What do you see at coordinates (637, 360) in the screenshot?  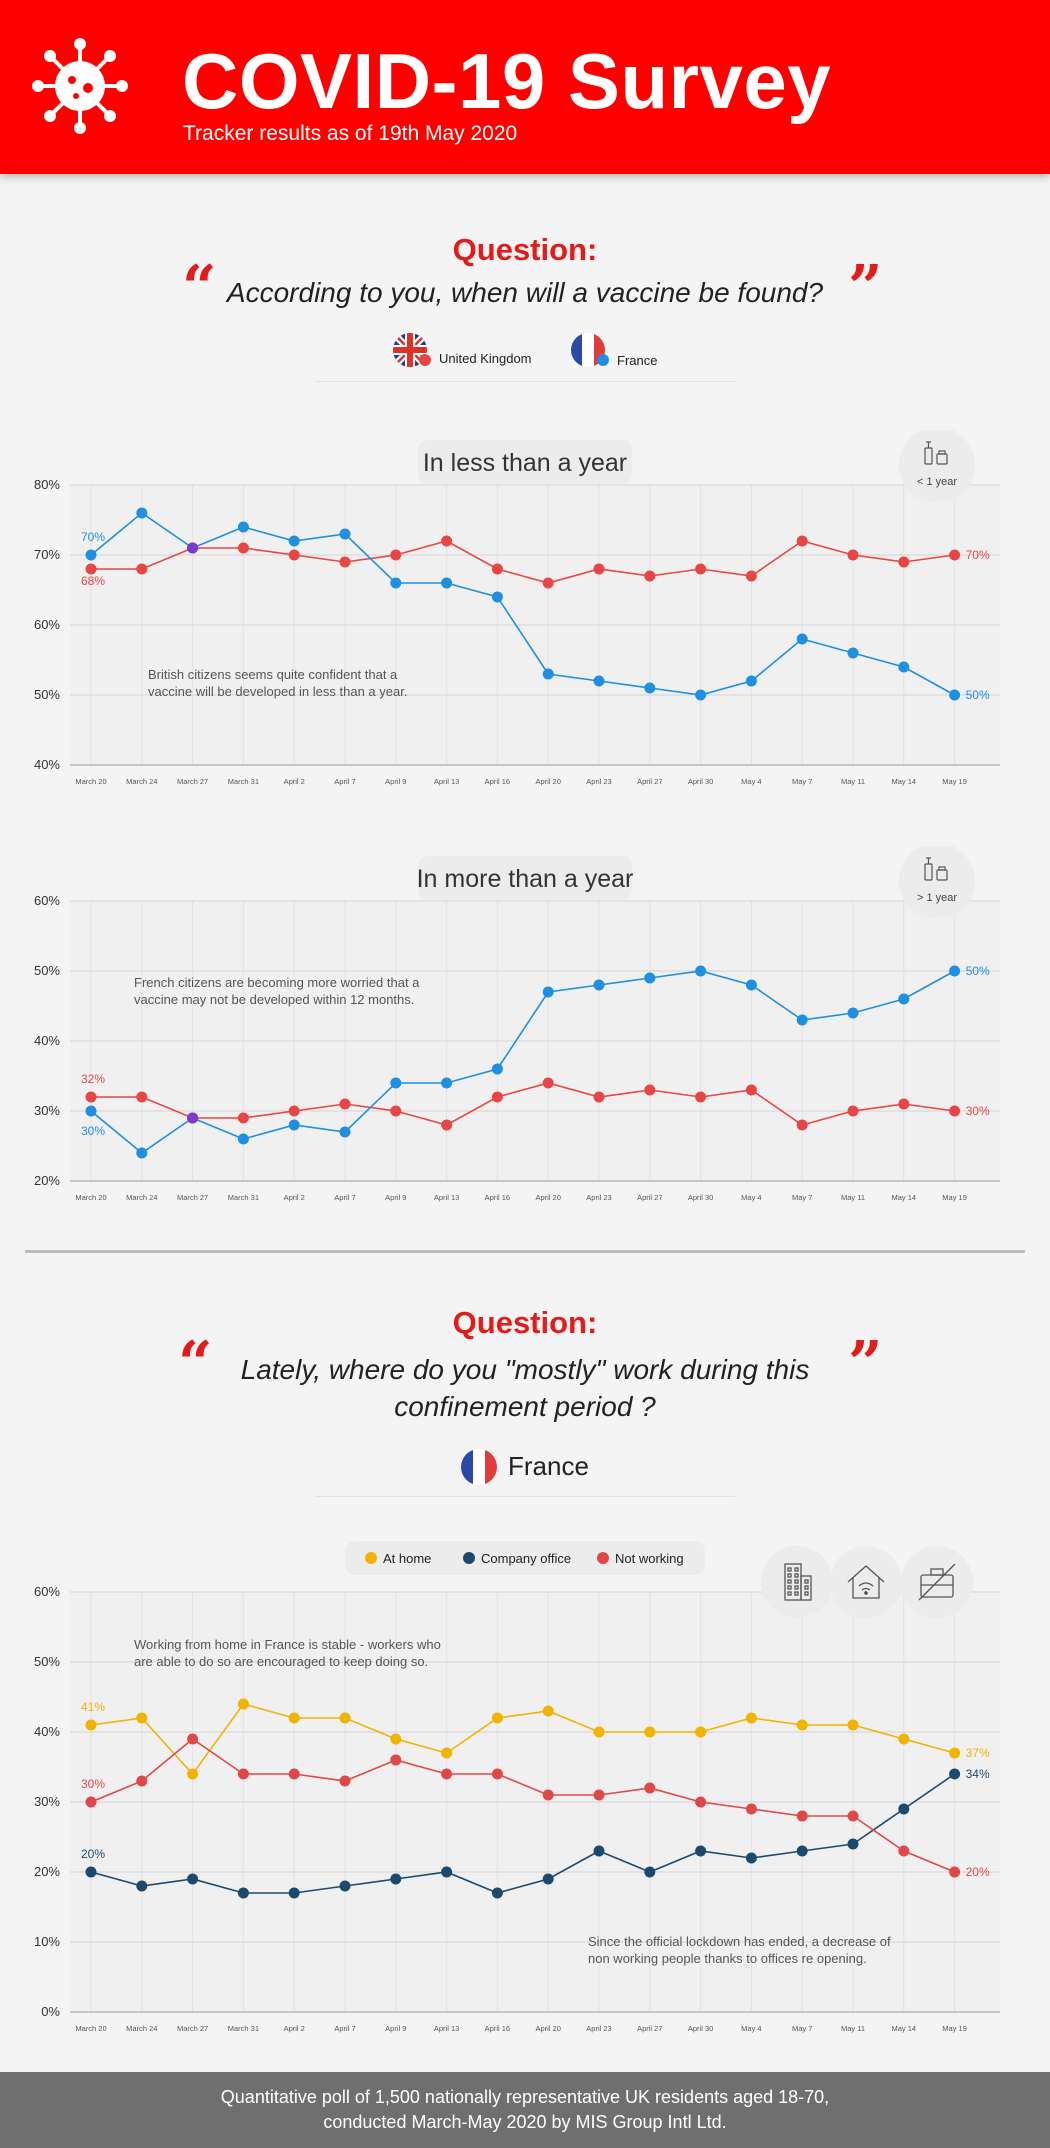 I see `legend-france-label: France` at bounding box center [637, 360].